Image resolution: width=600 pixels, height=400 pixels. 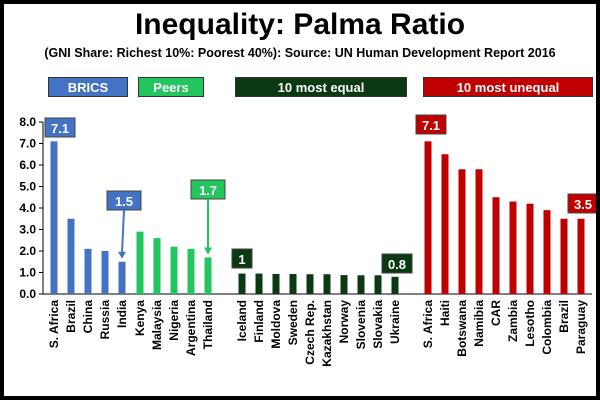 I want to click on y-tick-label: 3.0, so click(x=27, y=230).